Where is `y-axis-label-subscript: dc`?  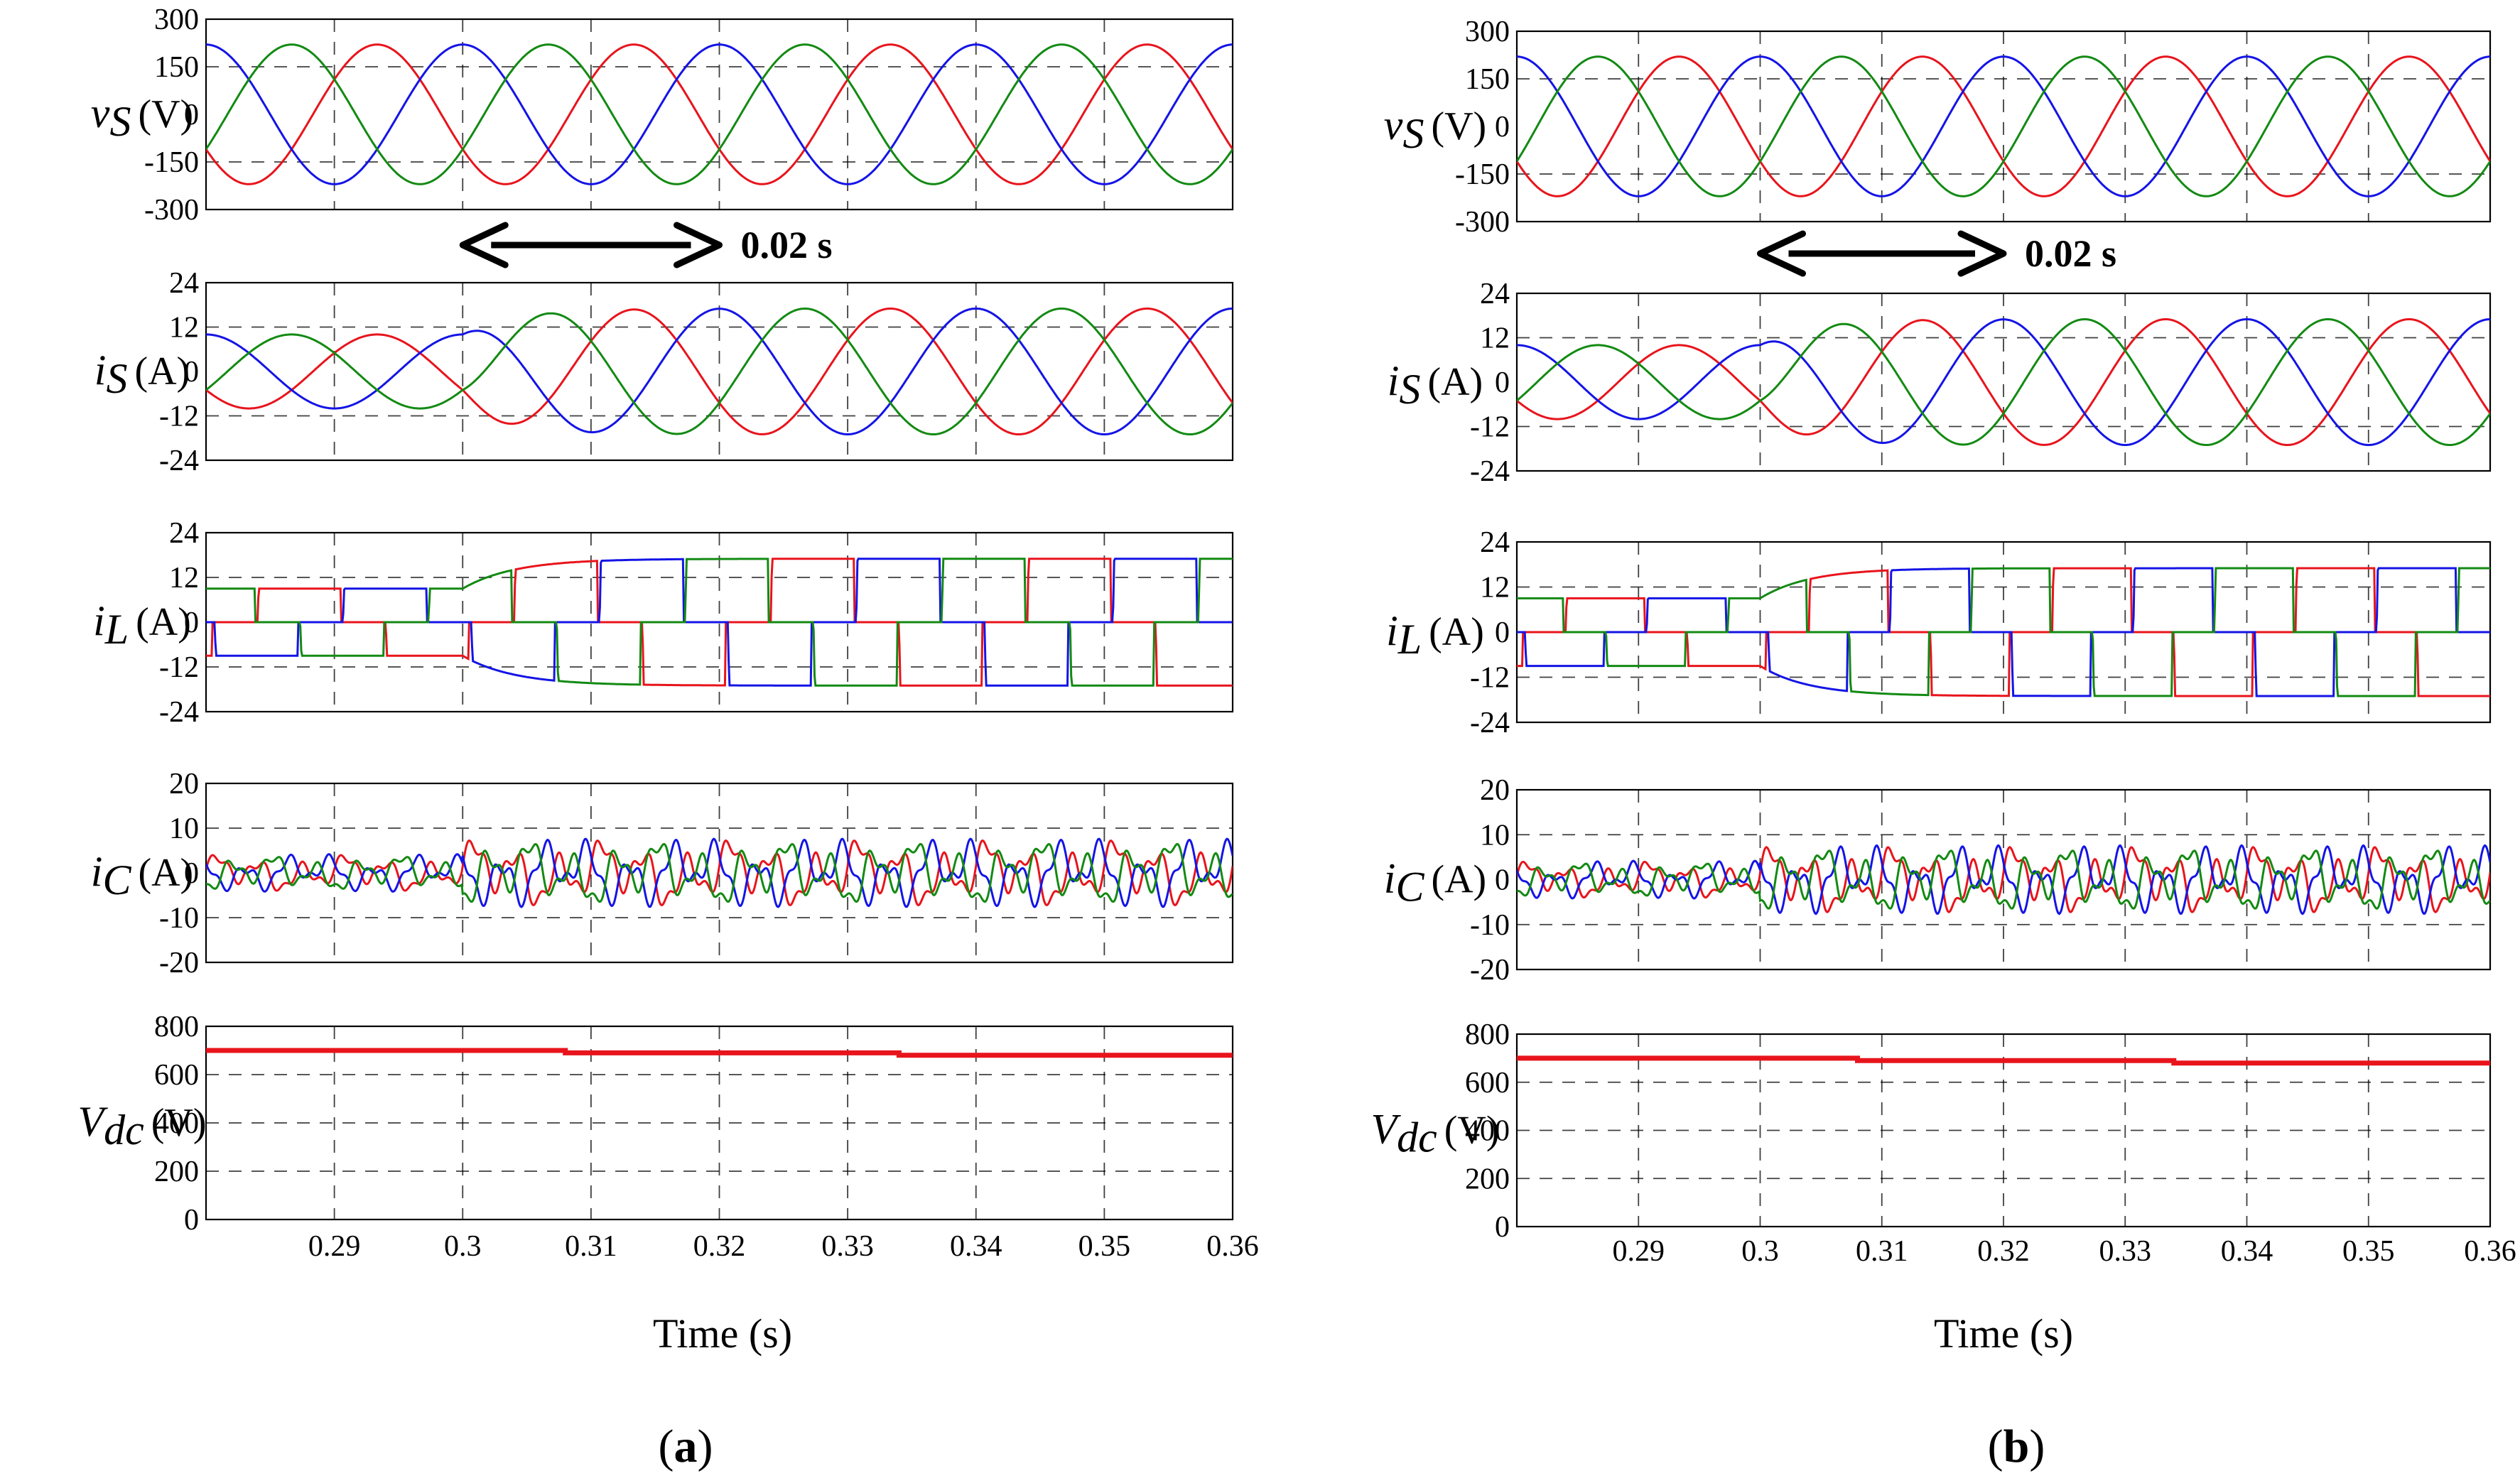 y-axis-label-subscript: dc is located at coordinates (124, 1130).